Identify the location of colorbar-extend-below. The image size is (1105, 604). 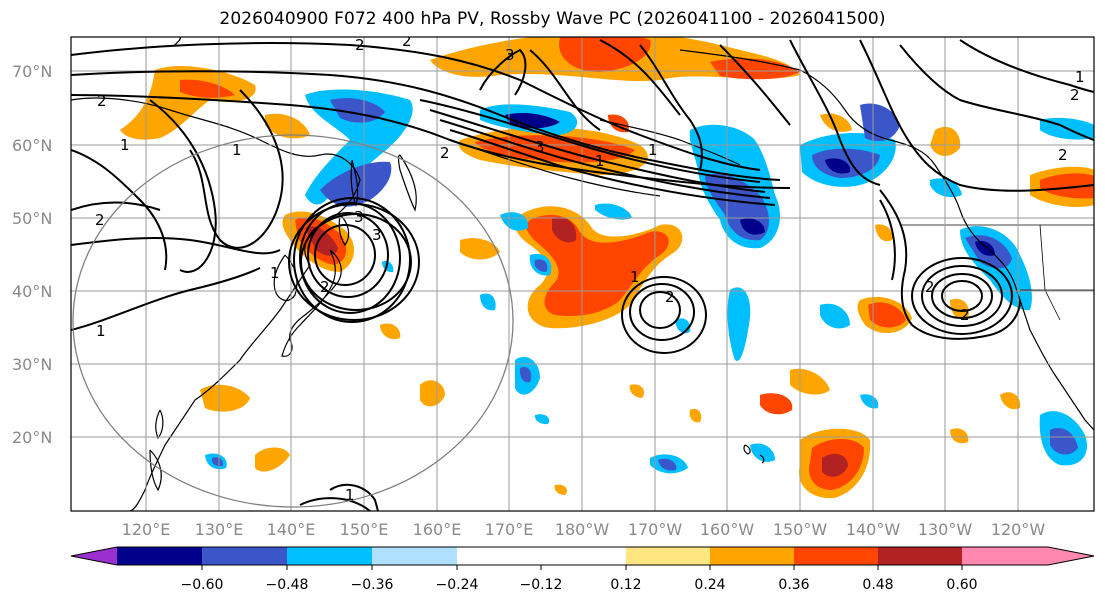
(94, 556).